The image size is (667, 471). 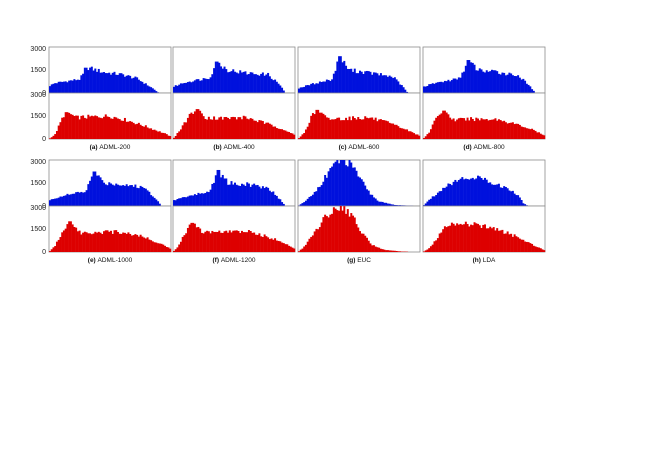 I want to click on chart-caption: (g) EUC, so click(x=359, y=260).